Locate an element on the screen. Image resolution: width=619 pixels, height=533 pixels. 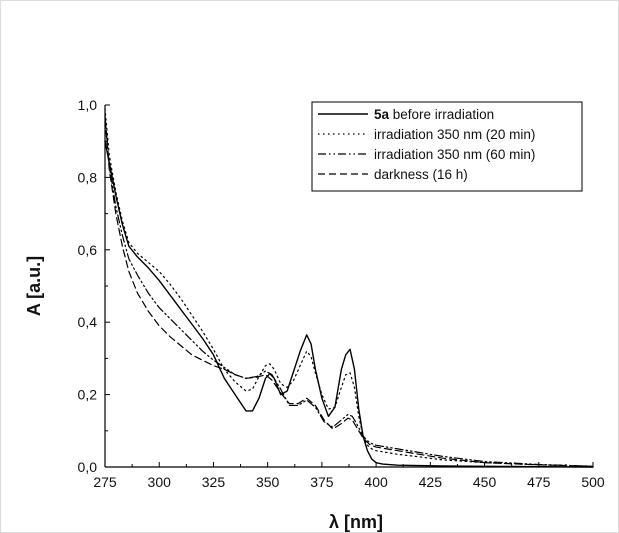
y-axis-ticks: 0,0 0,2 0,4 0,6 0,8 1,0 is located at coordinates (94, 286).